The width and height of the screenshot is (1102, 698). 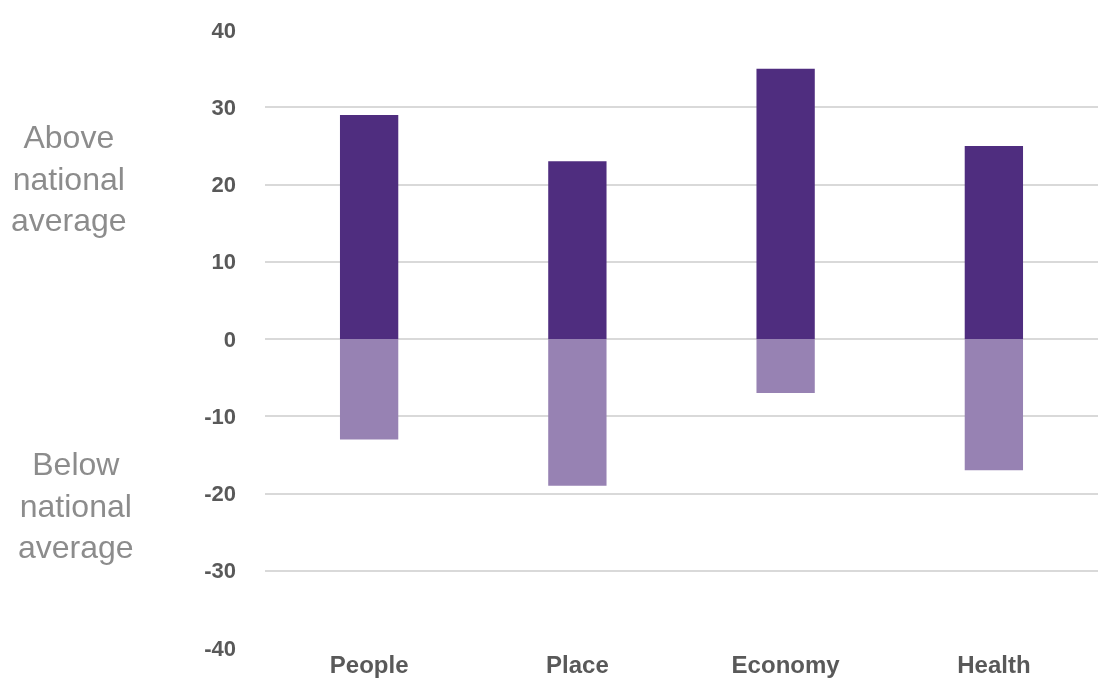 I want to click on y-tick-label: 0, so click(x=229, y=339).